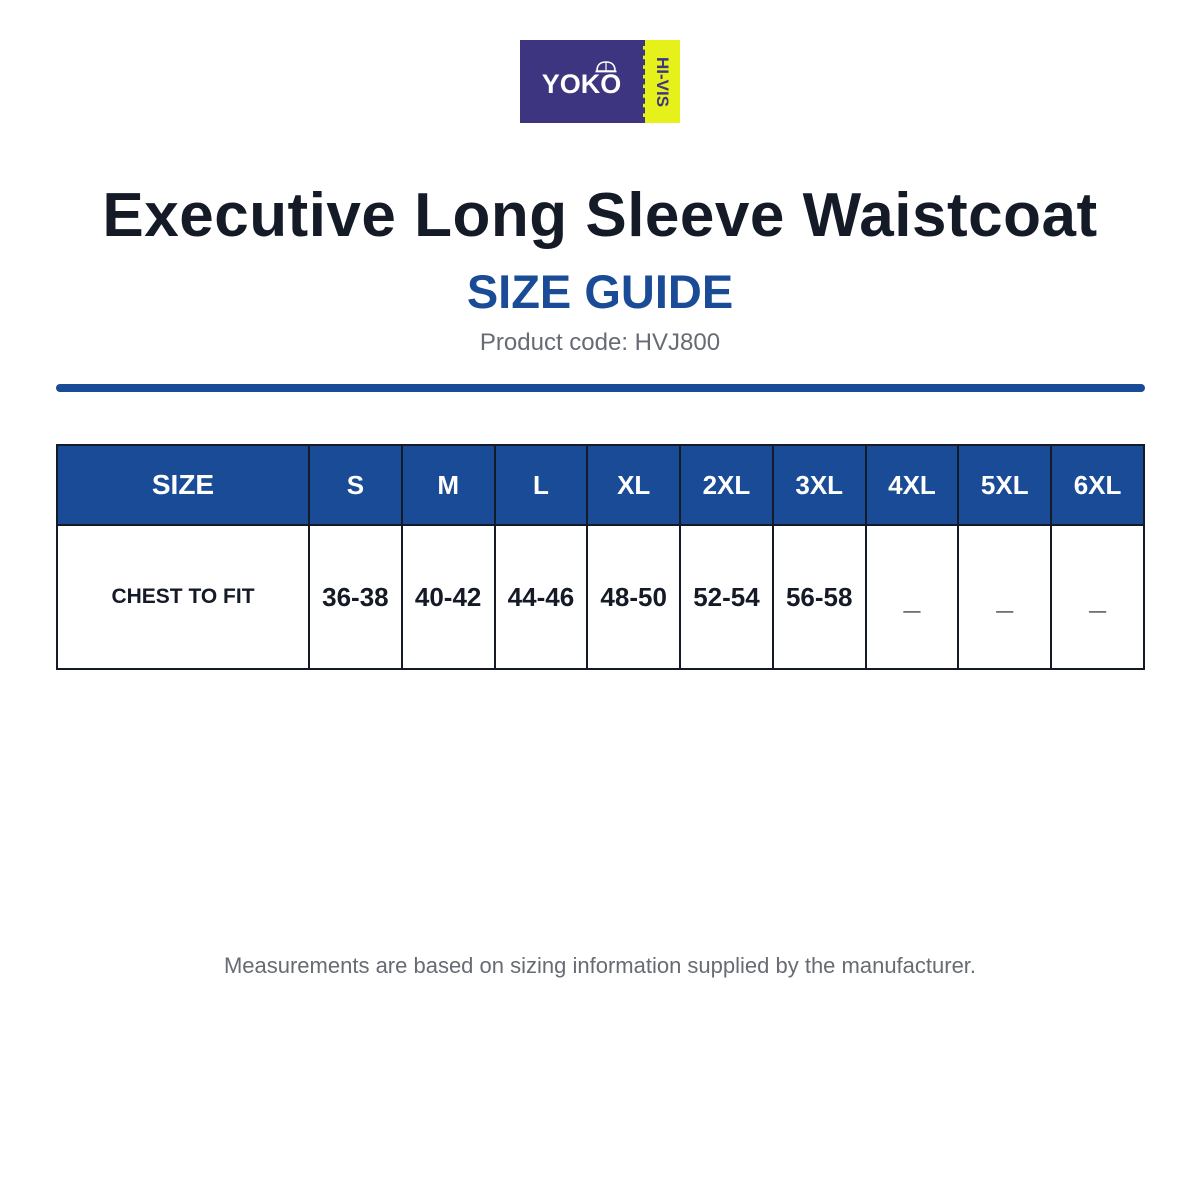 The height and width of the screenshot is (1200, 1200). What do you see at coordinates (541, 485) in the screenshot?
I see `size-header-cell: L` at bounding box center [541, 485].